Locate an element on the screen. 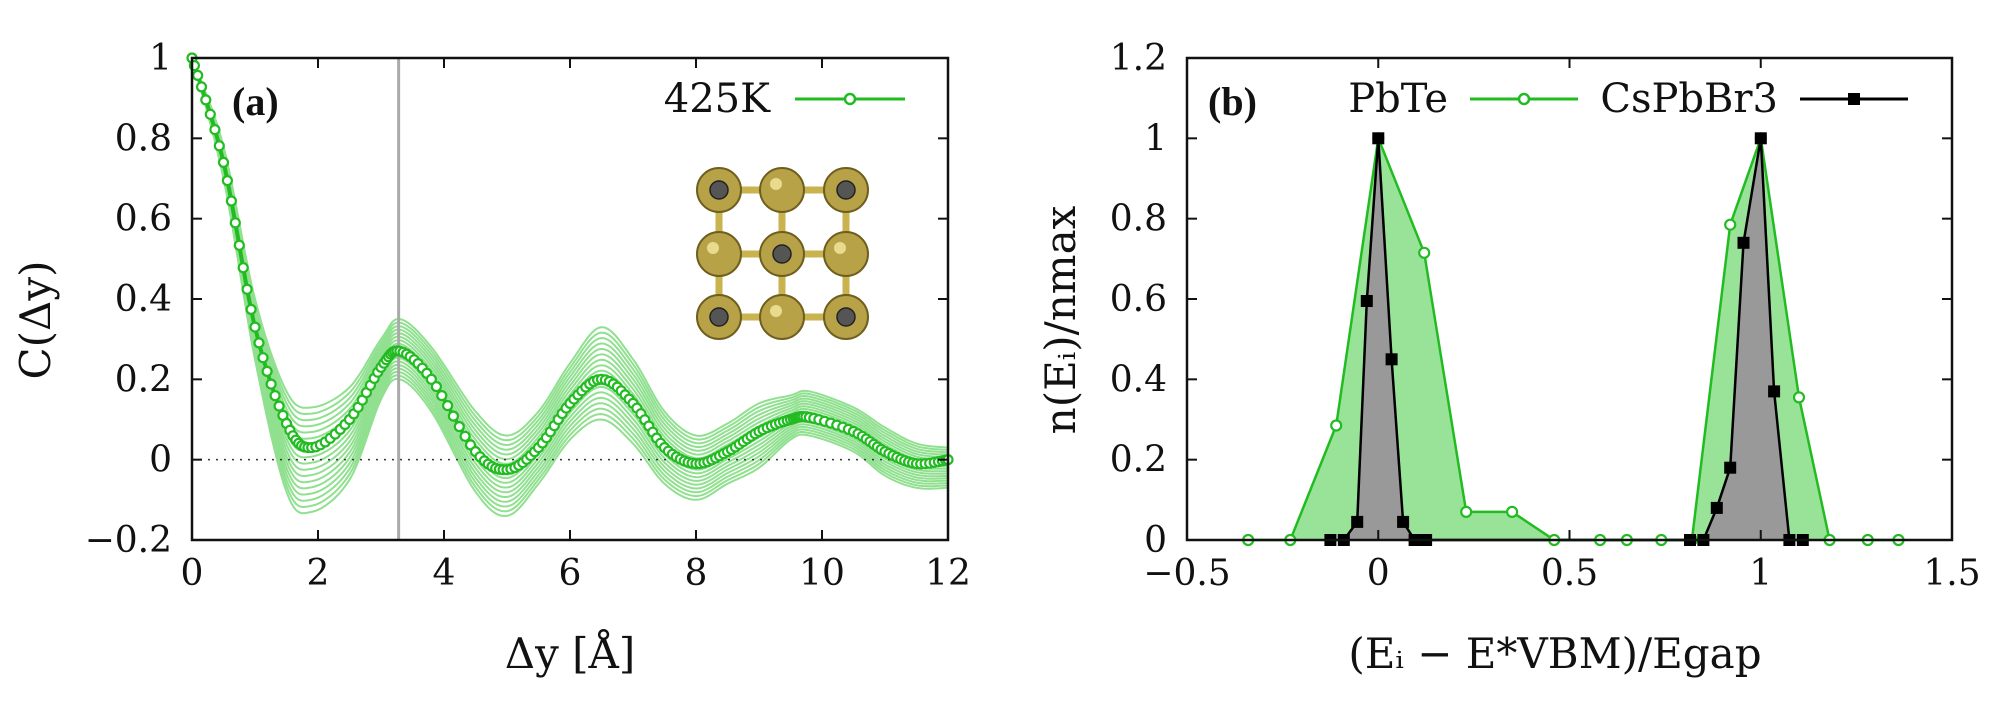 The width and height of the screenshot is (2000, 719). x-tick-label: −0.5 is located at coordinates (1186, 573).